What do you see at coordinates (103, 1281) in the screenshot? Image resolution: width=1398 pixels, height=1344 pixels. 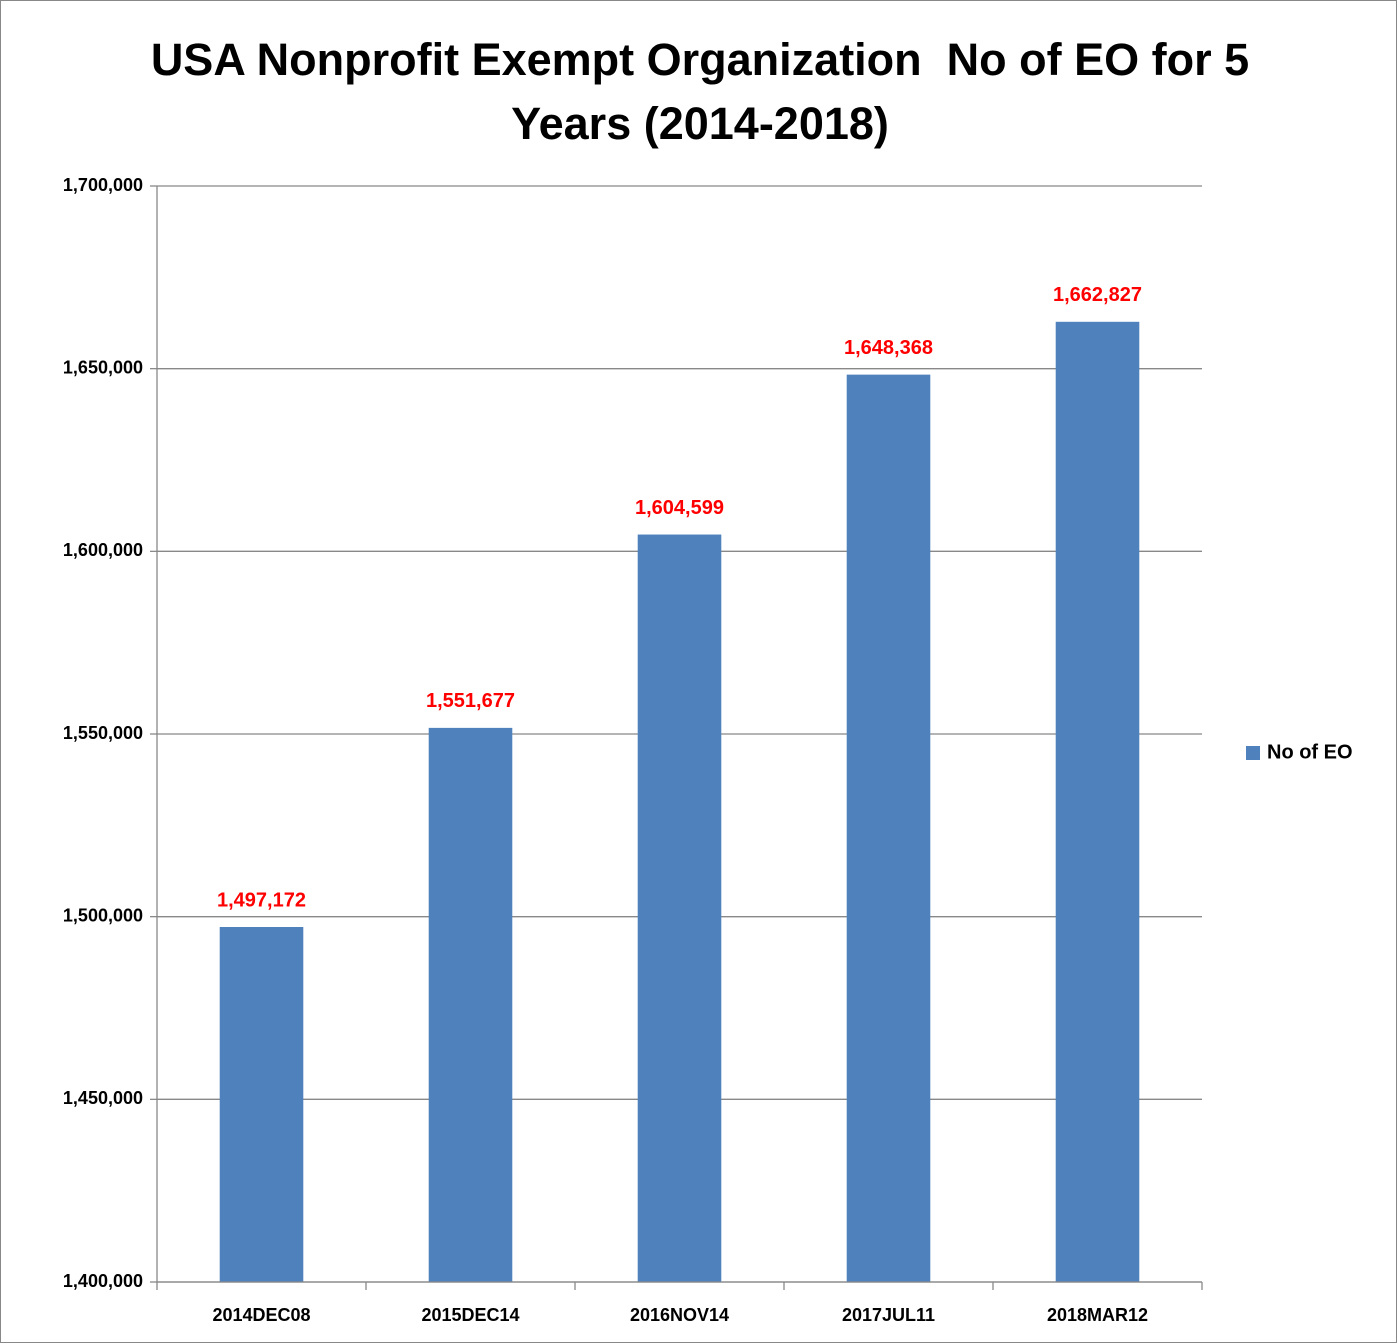 I see `y-tick-label: 1,400,000` at bounding box center [103, 1281].